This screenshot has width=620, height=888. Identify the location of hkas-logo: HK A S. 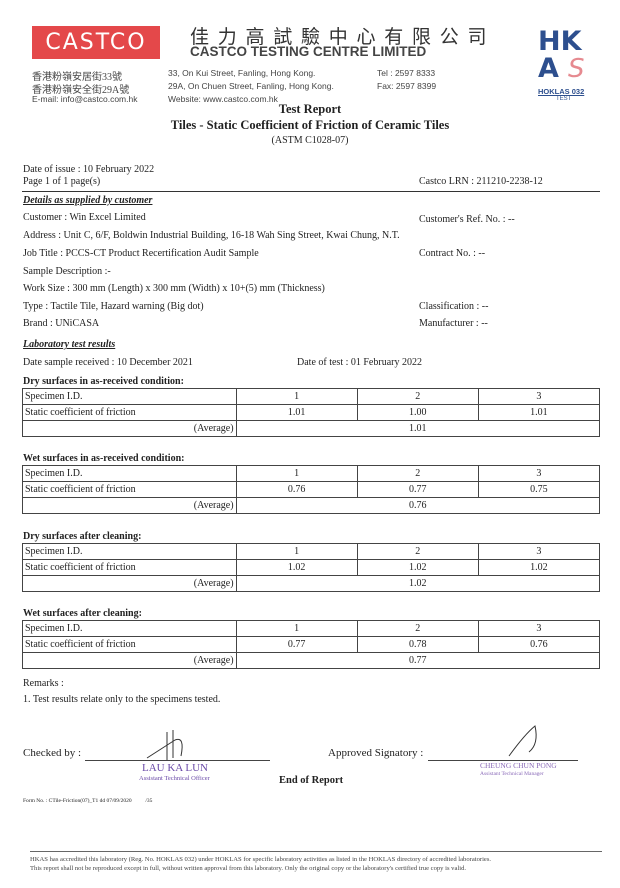
(561, 55).